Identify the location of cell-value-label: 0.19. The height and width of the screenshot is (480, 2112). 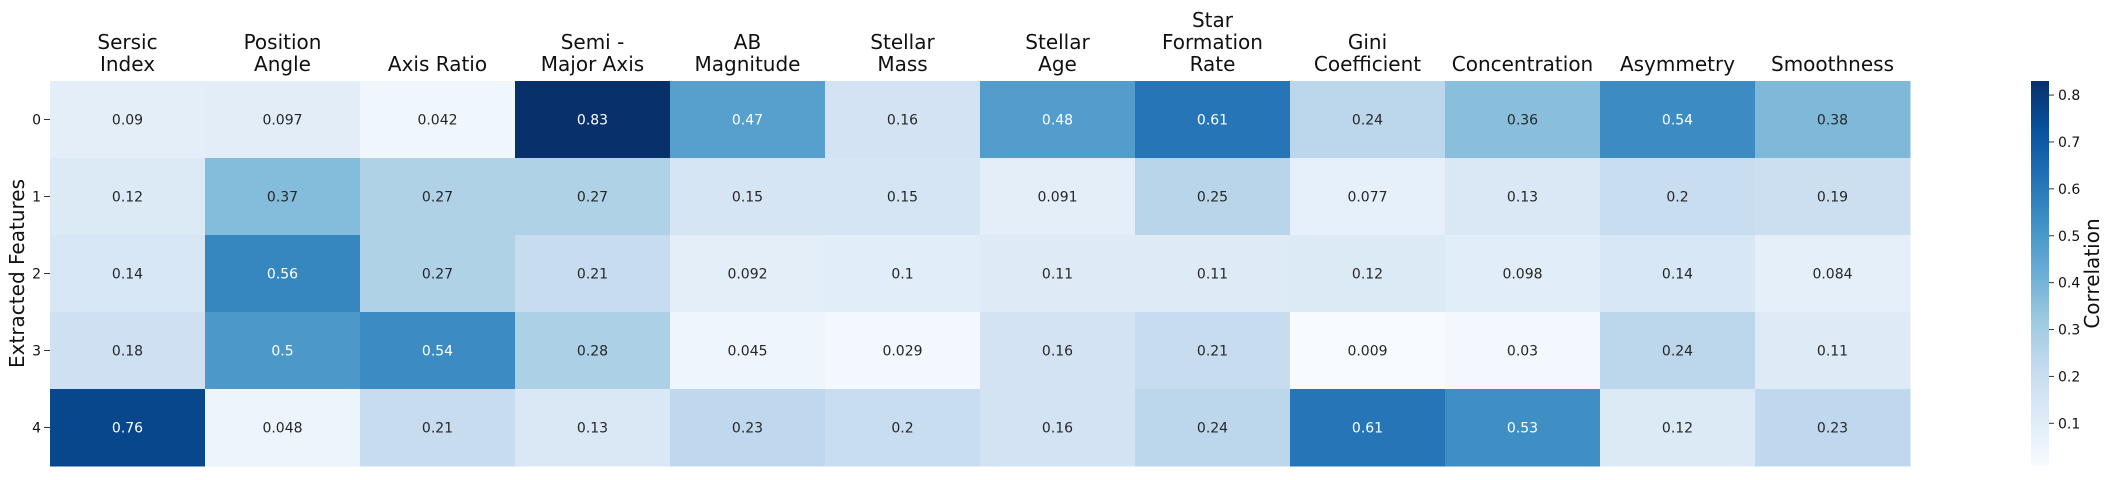
(1832, 198).